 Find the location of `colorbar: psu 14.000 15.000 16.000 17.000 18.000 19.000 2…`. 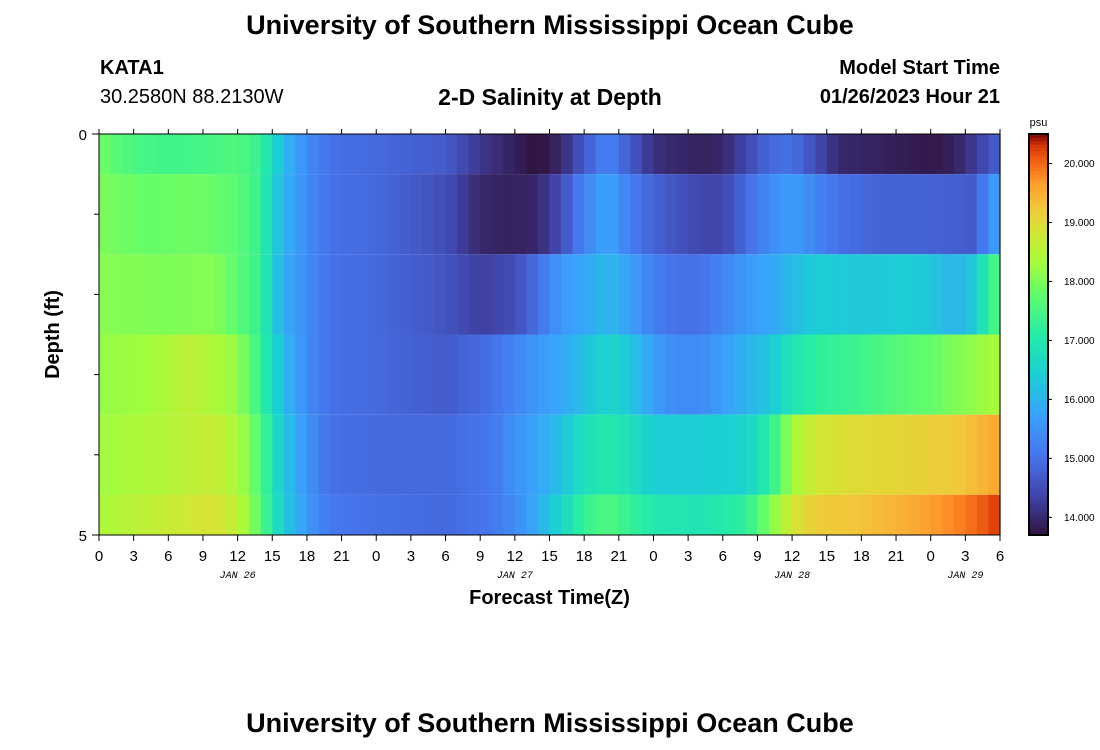

colorbar: psu 14.000 15.000 16.000 17.000 18.000 19.000 2… is located at coordinates (1061, 326).